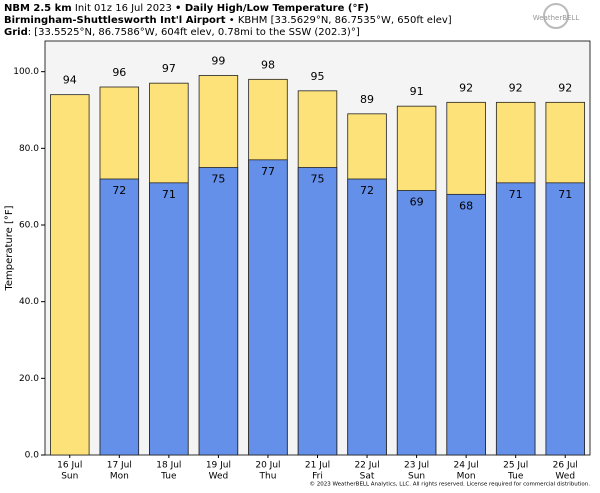  What do you see at coordinates (515, 466) in the screenshot?
I see `x-tick-label: 25 Jul` at bounding box center [515, 466].